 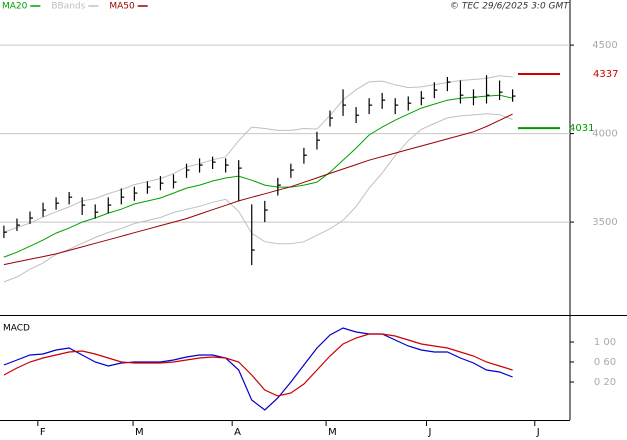 I want to click on level-label: 4337, so click(x=605, y=74).